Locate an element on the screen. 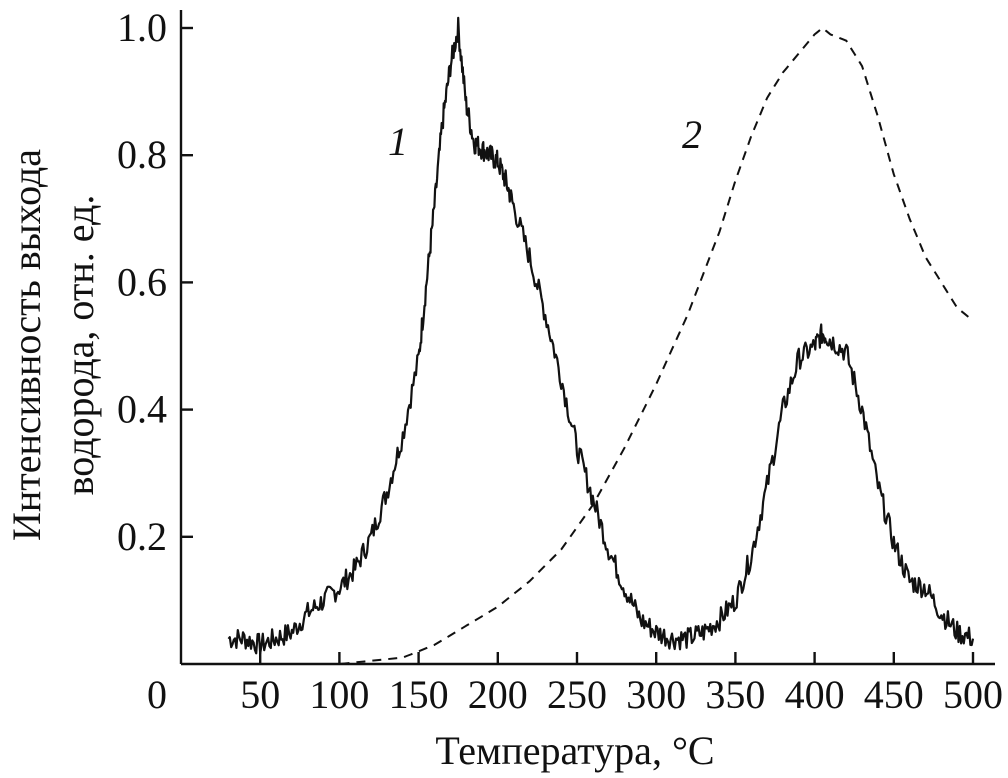 This screenshot has width=1008, height=778. x-tick-label: 500 is located at coordinates (973, 694).